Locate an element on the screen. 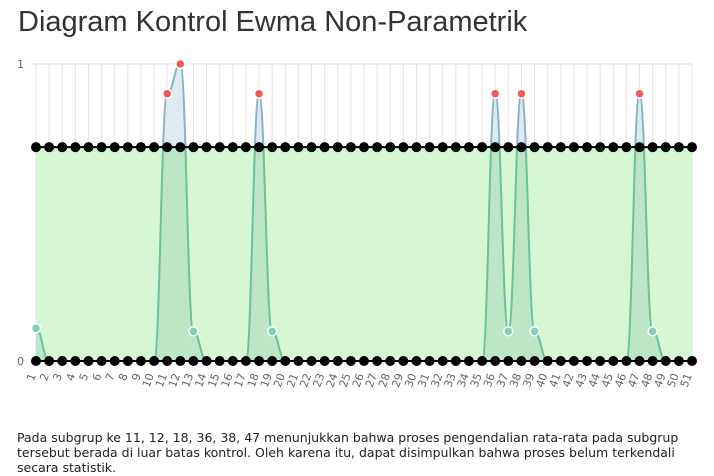  x-tick-label: 3 is located at coordinates (57, 377).